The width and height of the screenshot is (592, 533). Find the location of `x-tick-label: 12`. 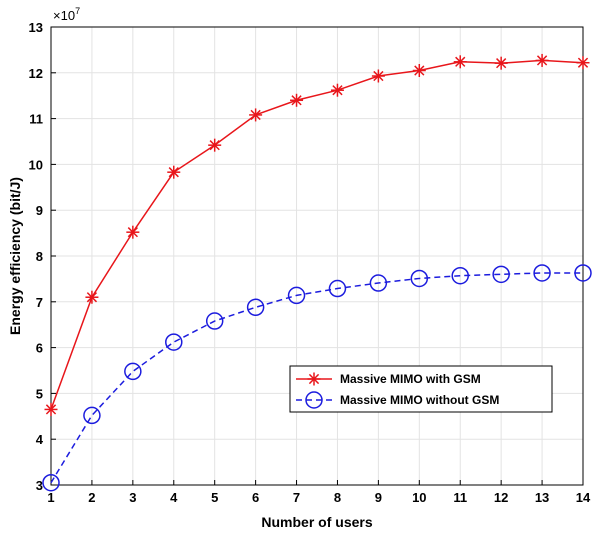

x-tick-label: 12 is located at coordinates (501, 497).